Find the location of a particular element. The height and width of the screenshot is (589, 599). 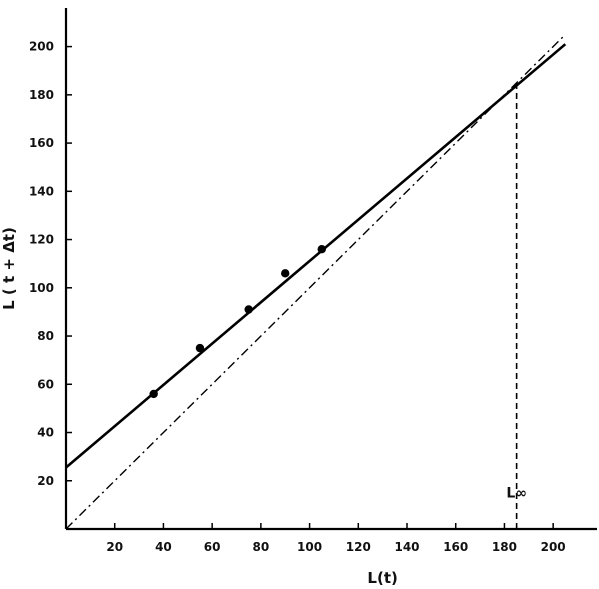

x-tick-label: 200 is located at coordinates (553, 547).